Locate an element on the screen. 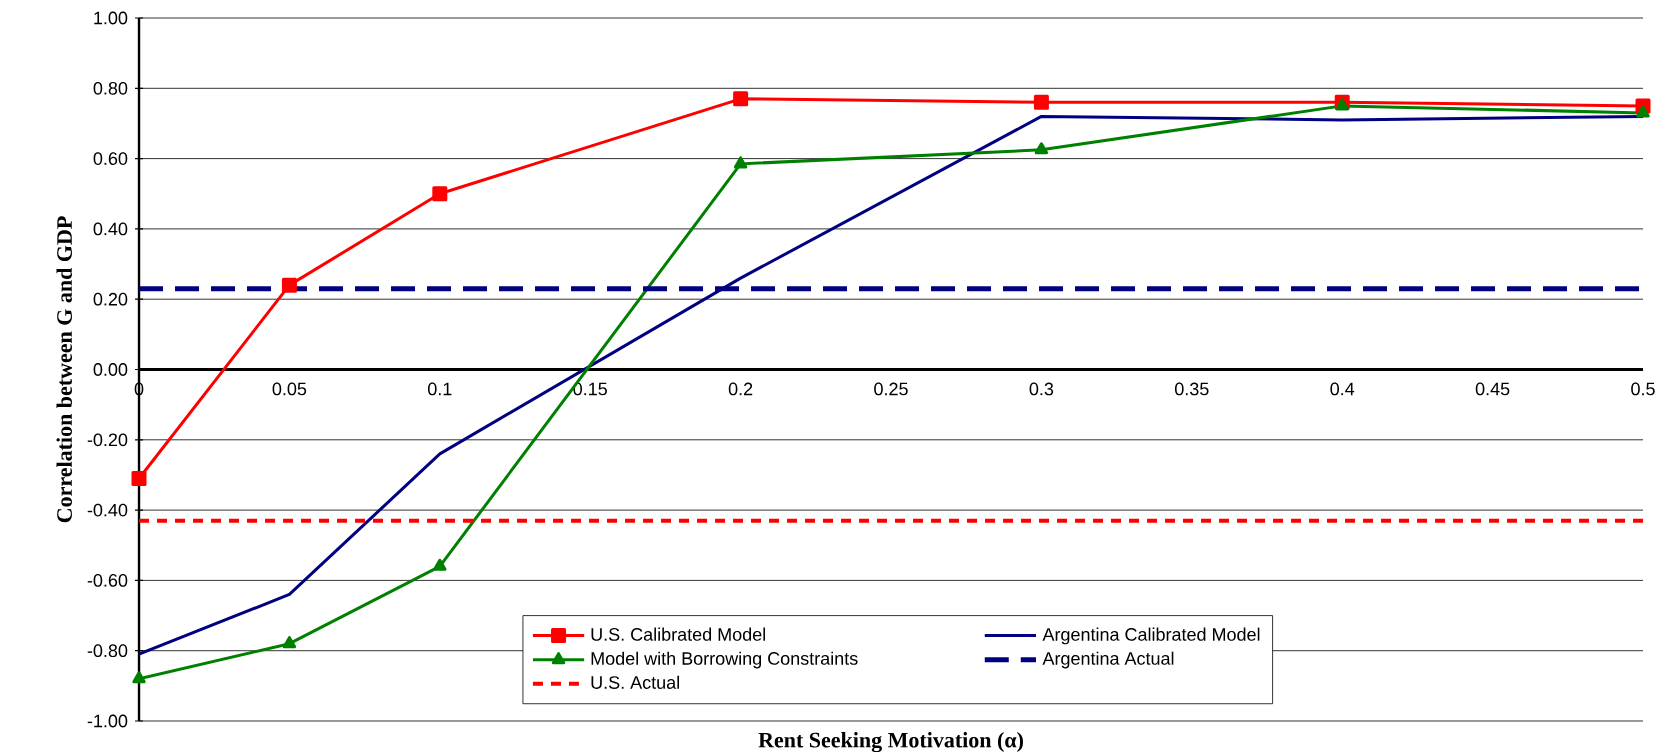  y-tick-label: -1.00 is located at coordinates (107, 721).